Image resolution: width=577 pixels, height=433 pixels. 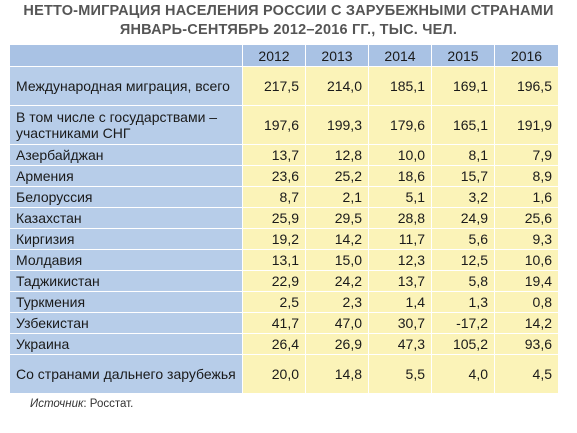 I want to click on row-value: 217,5, so click(x=274, y=86).